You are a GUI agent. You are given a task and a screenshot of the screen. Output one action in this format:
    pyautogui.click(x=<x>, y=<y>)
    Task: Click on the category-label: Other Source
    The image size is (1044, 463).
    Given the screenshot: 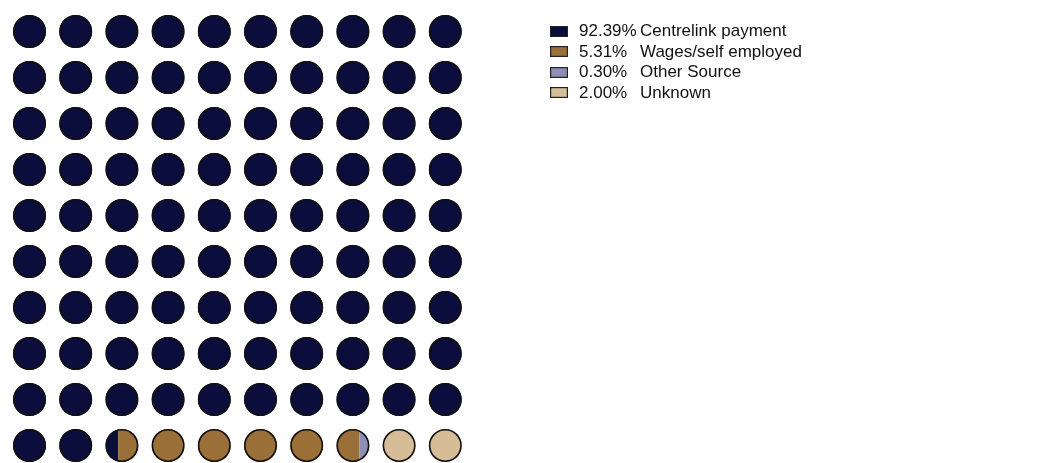 What is the action you would take?
    pyautogui.click(x=691, y=72)
    